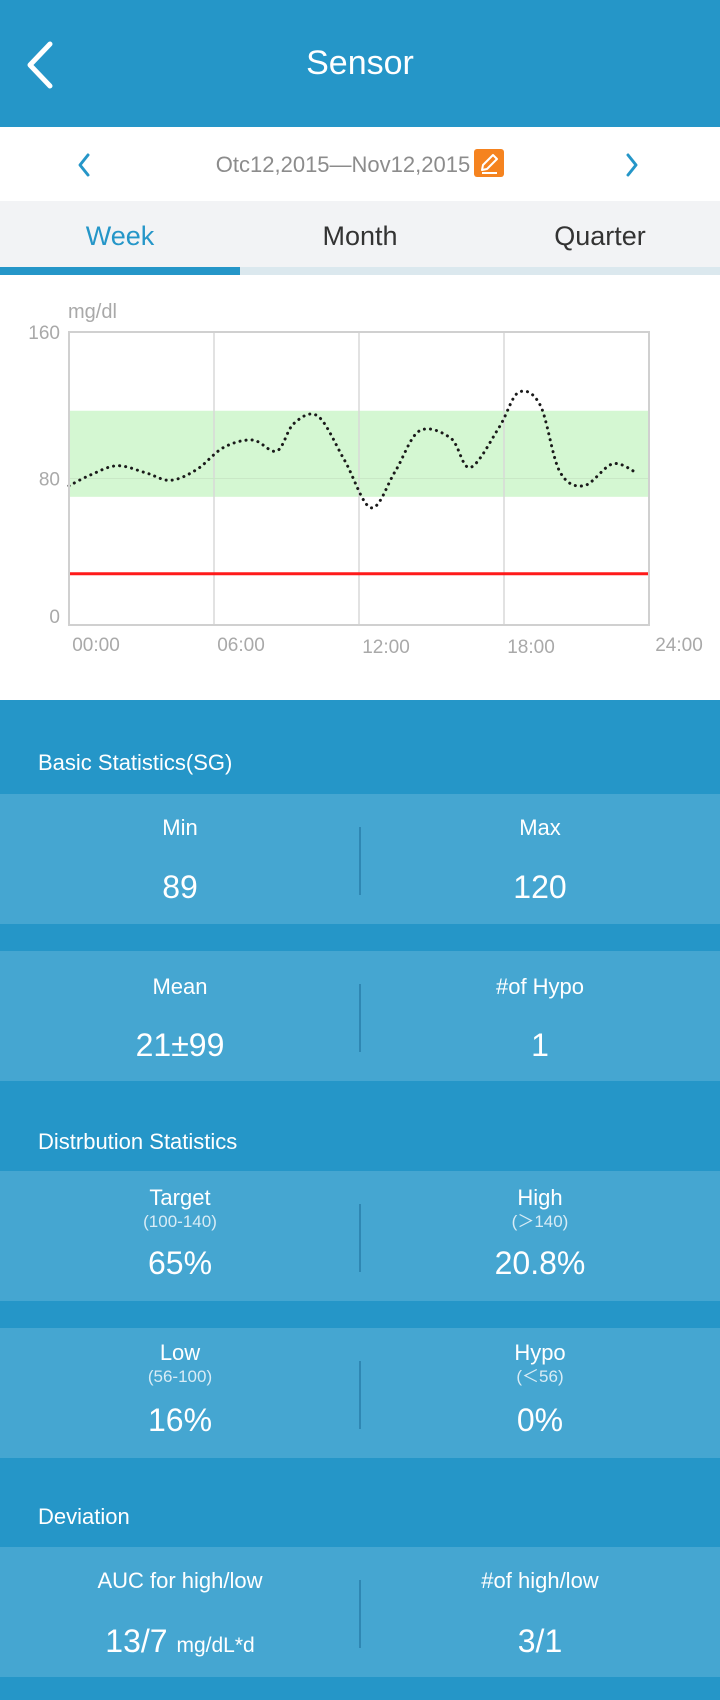 This screenshot has width=720, height=1700. Describe the element at coordinates (120, 236) in the screenshot. I see `tab-week: Week` at that location.